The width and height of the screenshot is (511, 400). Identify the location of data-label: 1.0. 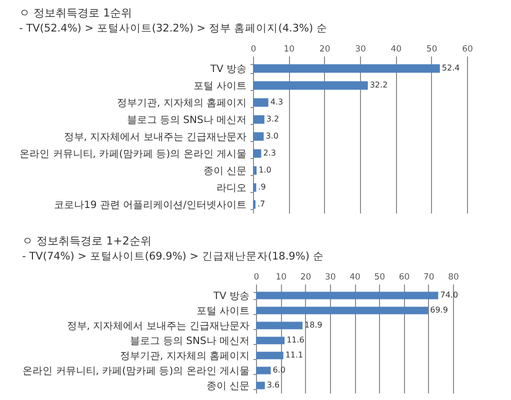
(265, 170).